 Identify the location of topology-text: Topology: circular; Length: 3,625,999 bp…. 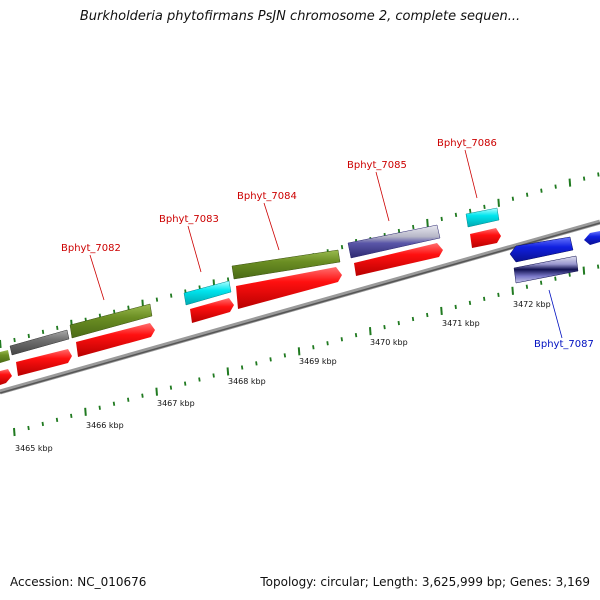
(425, 582).